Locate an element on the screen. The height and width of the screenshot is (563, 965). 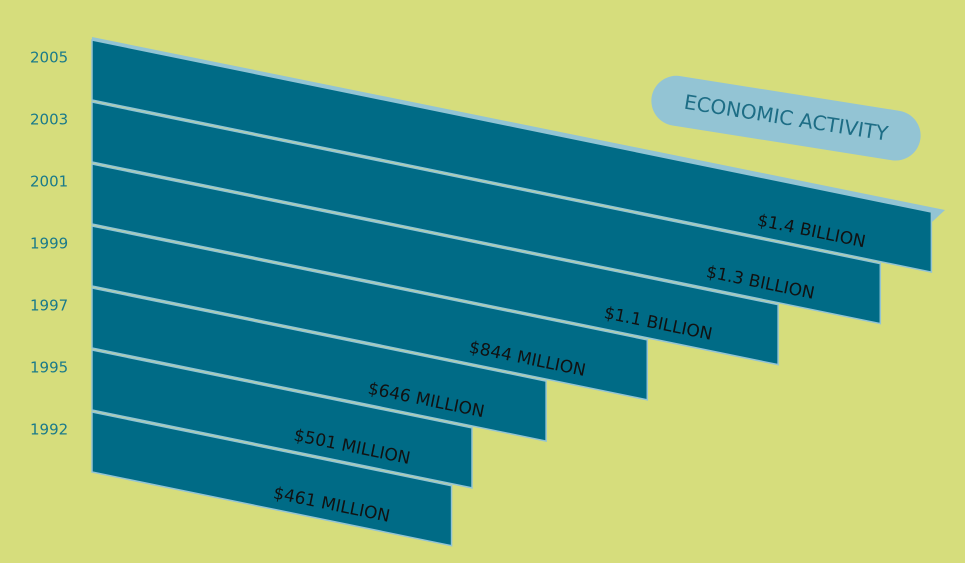
category-label: 1997 is located at coordinates (49, 306).